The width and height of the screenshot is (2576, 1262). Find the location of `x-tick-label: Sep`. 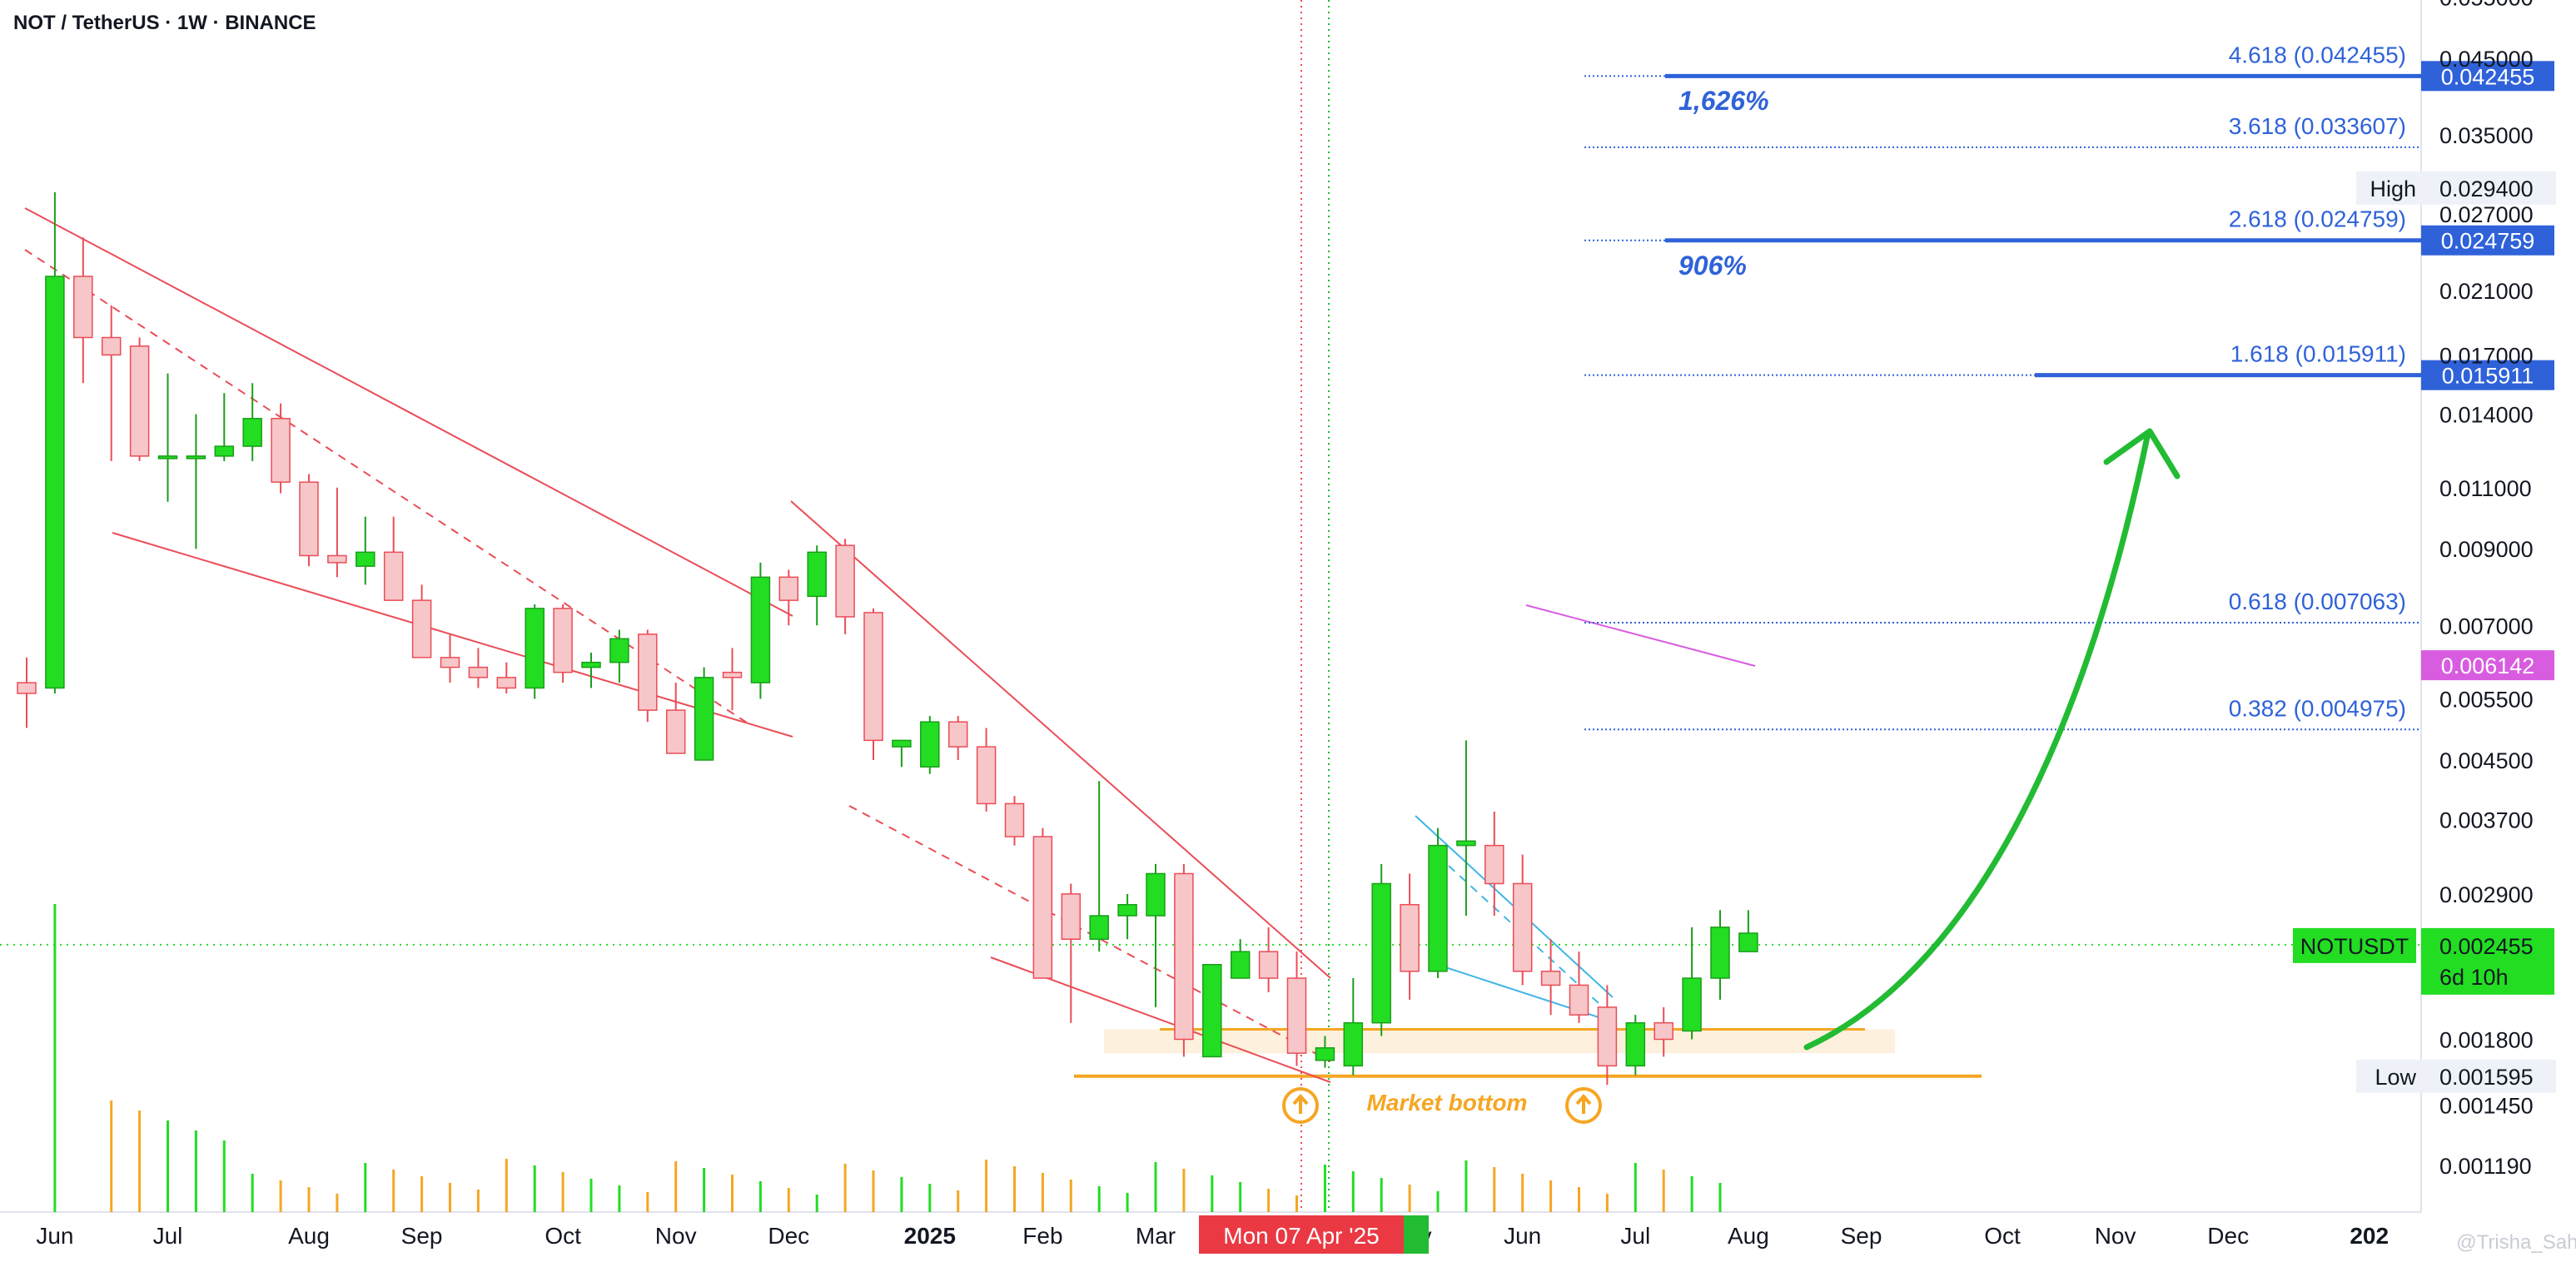

x-tick-label: Sep is located at coordinates (1861, 1236).